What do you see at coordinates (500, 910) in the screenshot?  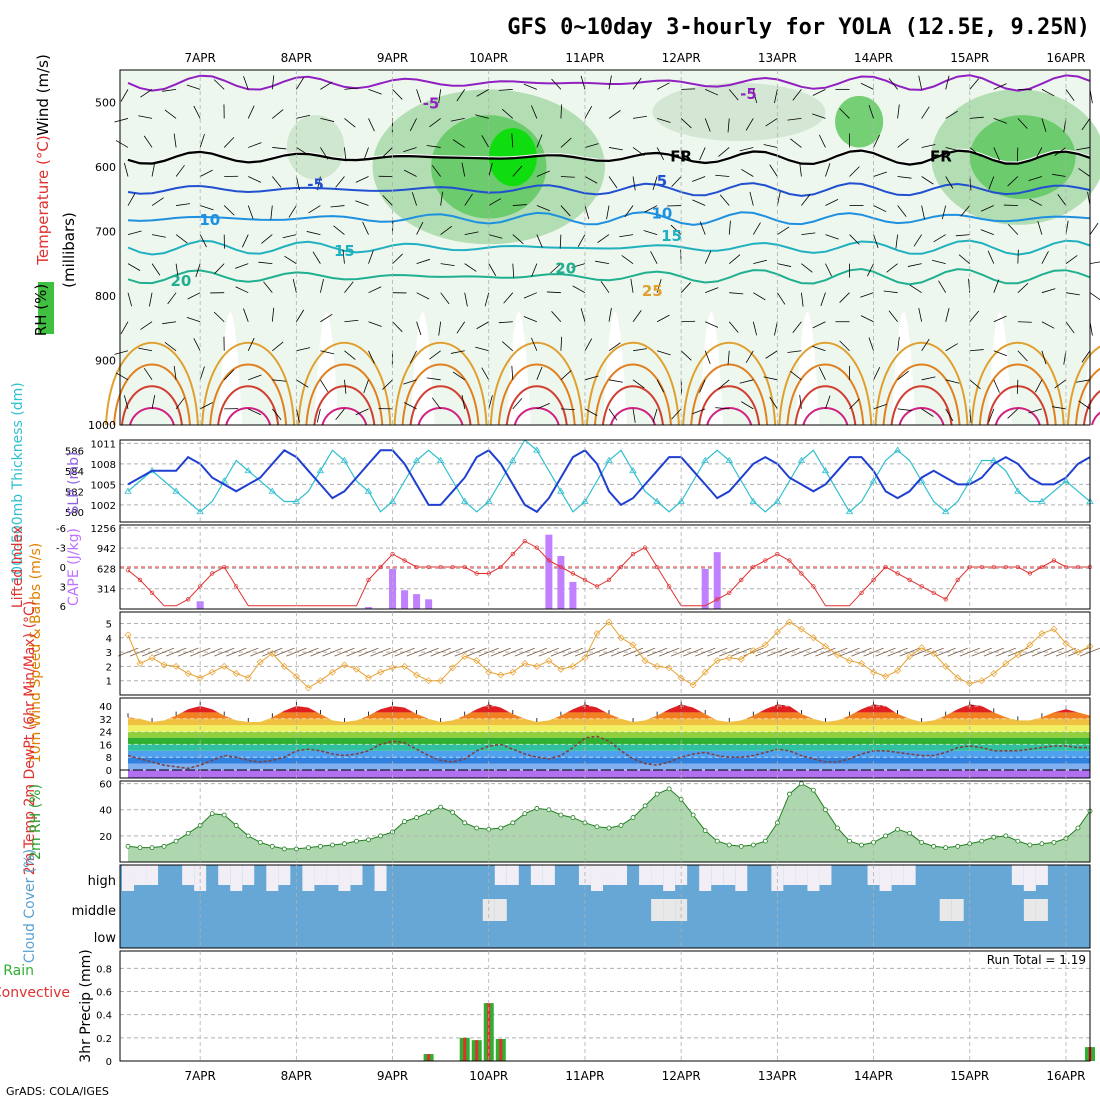 I see `cloud-clear-middle` at bounding box center [500, 910].